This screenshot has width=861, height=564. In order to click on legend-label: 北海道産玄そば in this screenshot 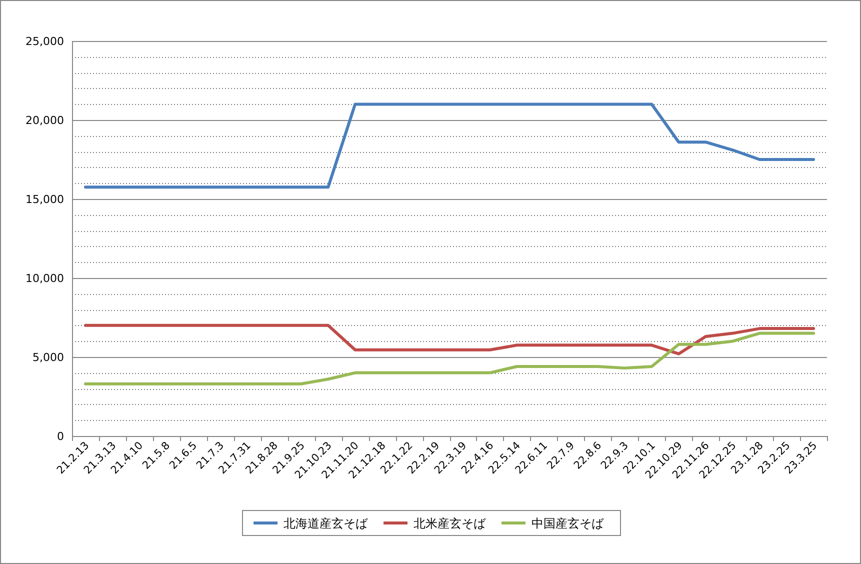, I will do `click(326, 523)`.